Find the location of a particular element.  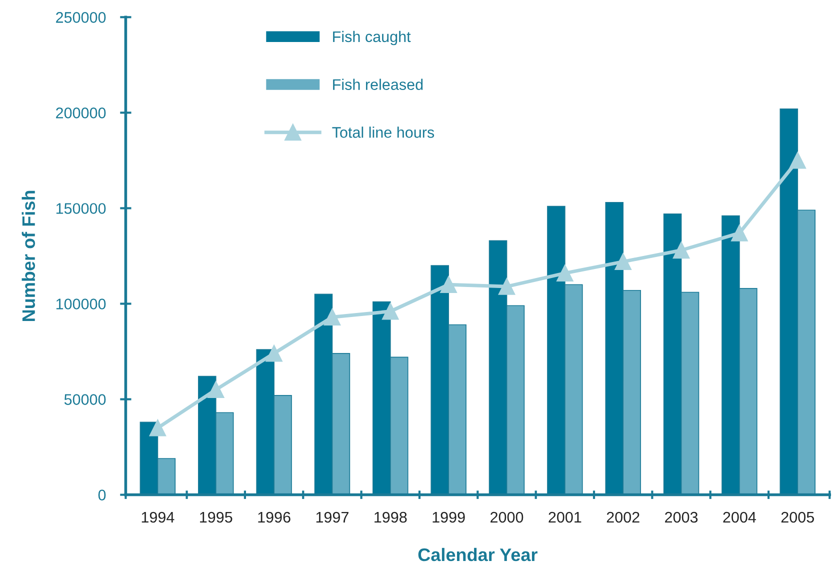

y-tick-label: 0 is located at coordinates (102, 495).